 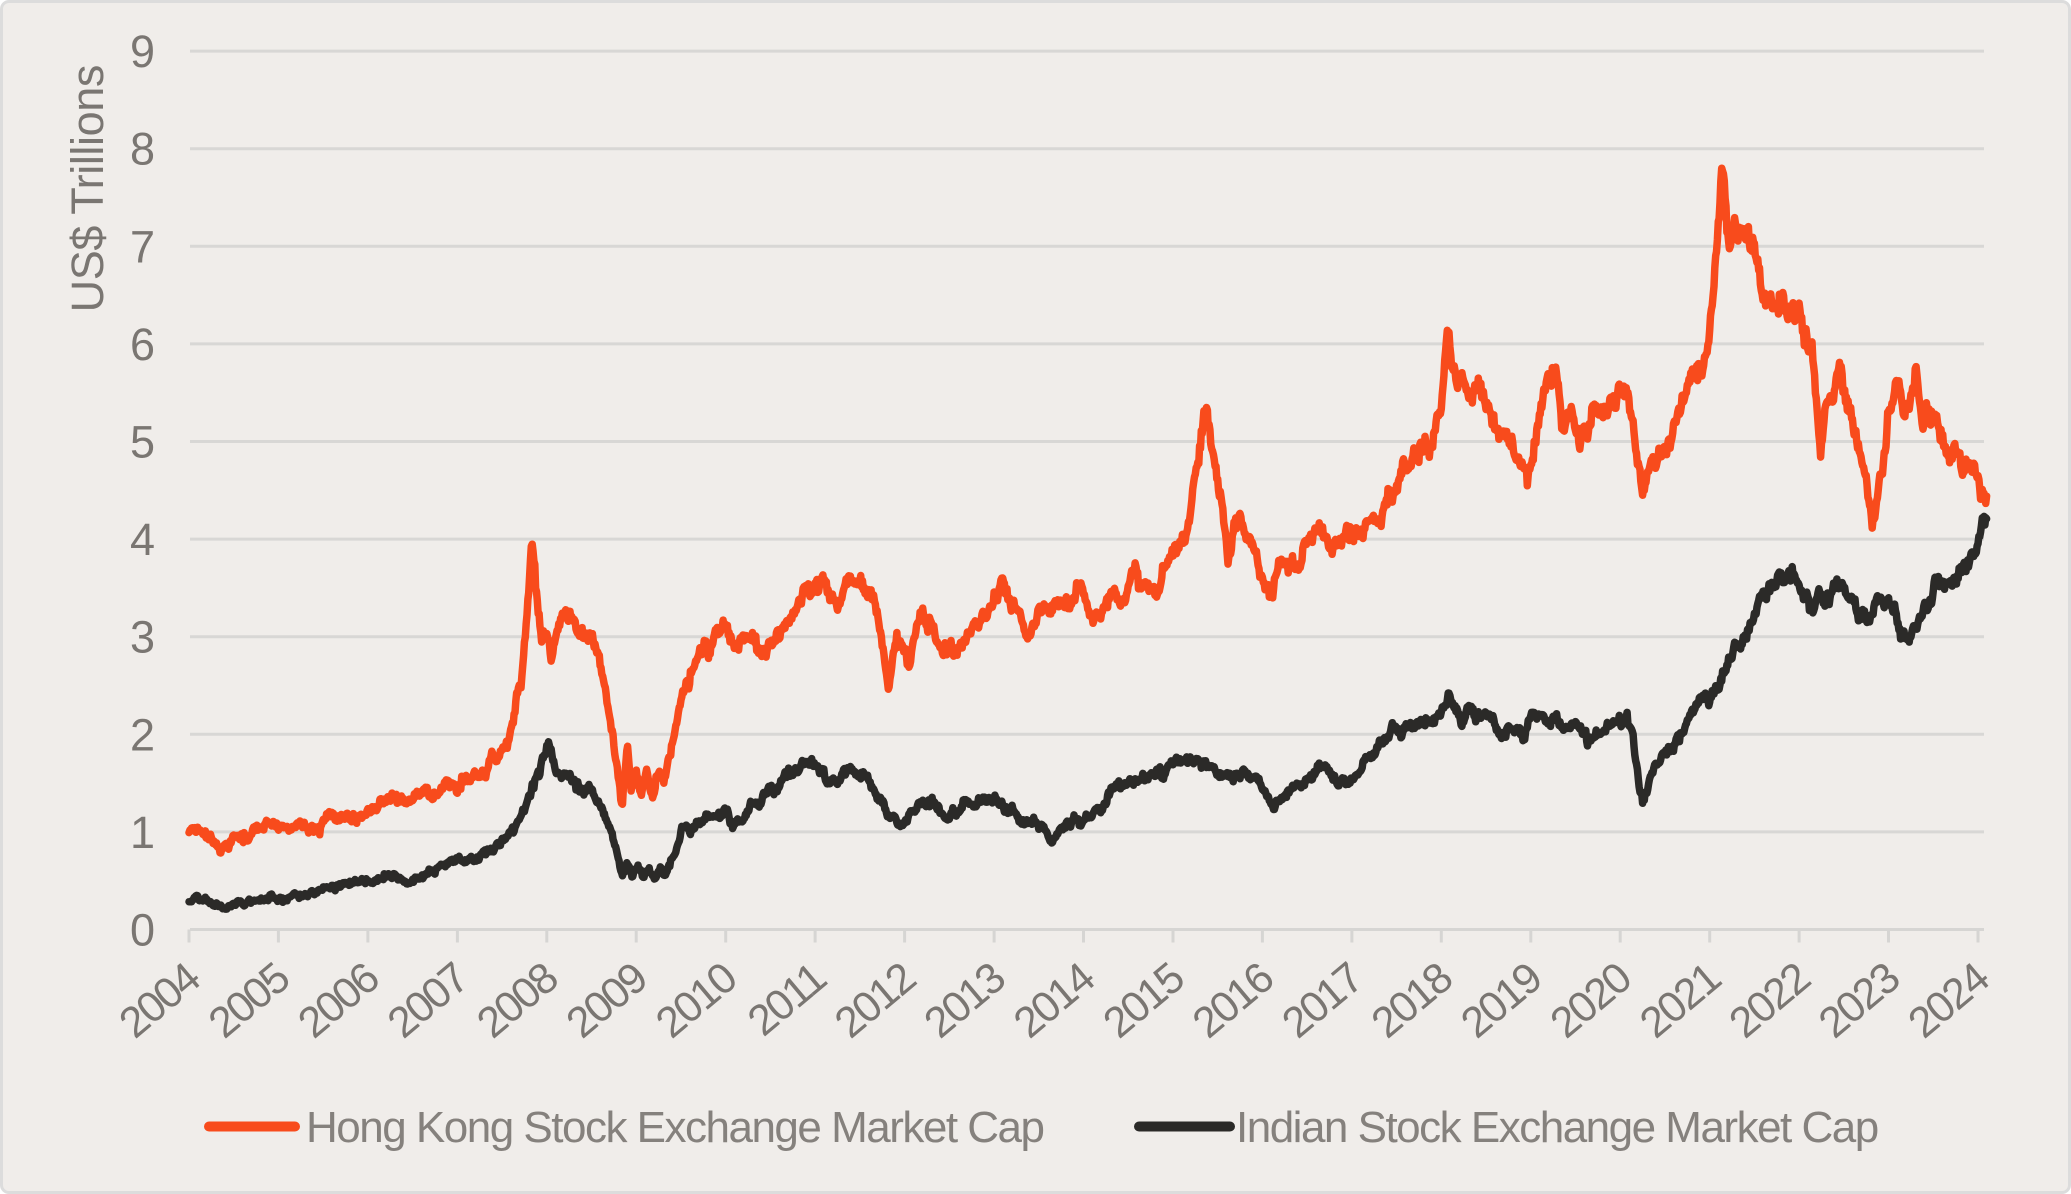 I want to click on svg-text: 2008, so click(x=517, y=1001).